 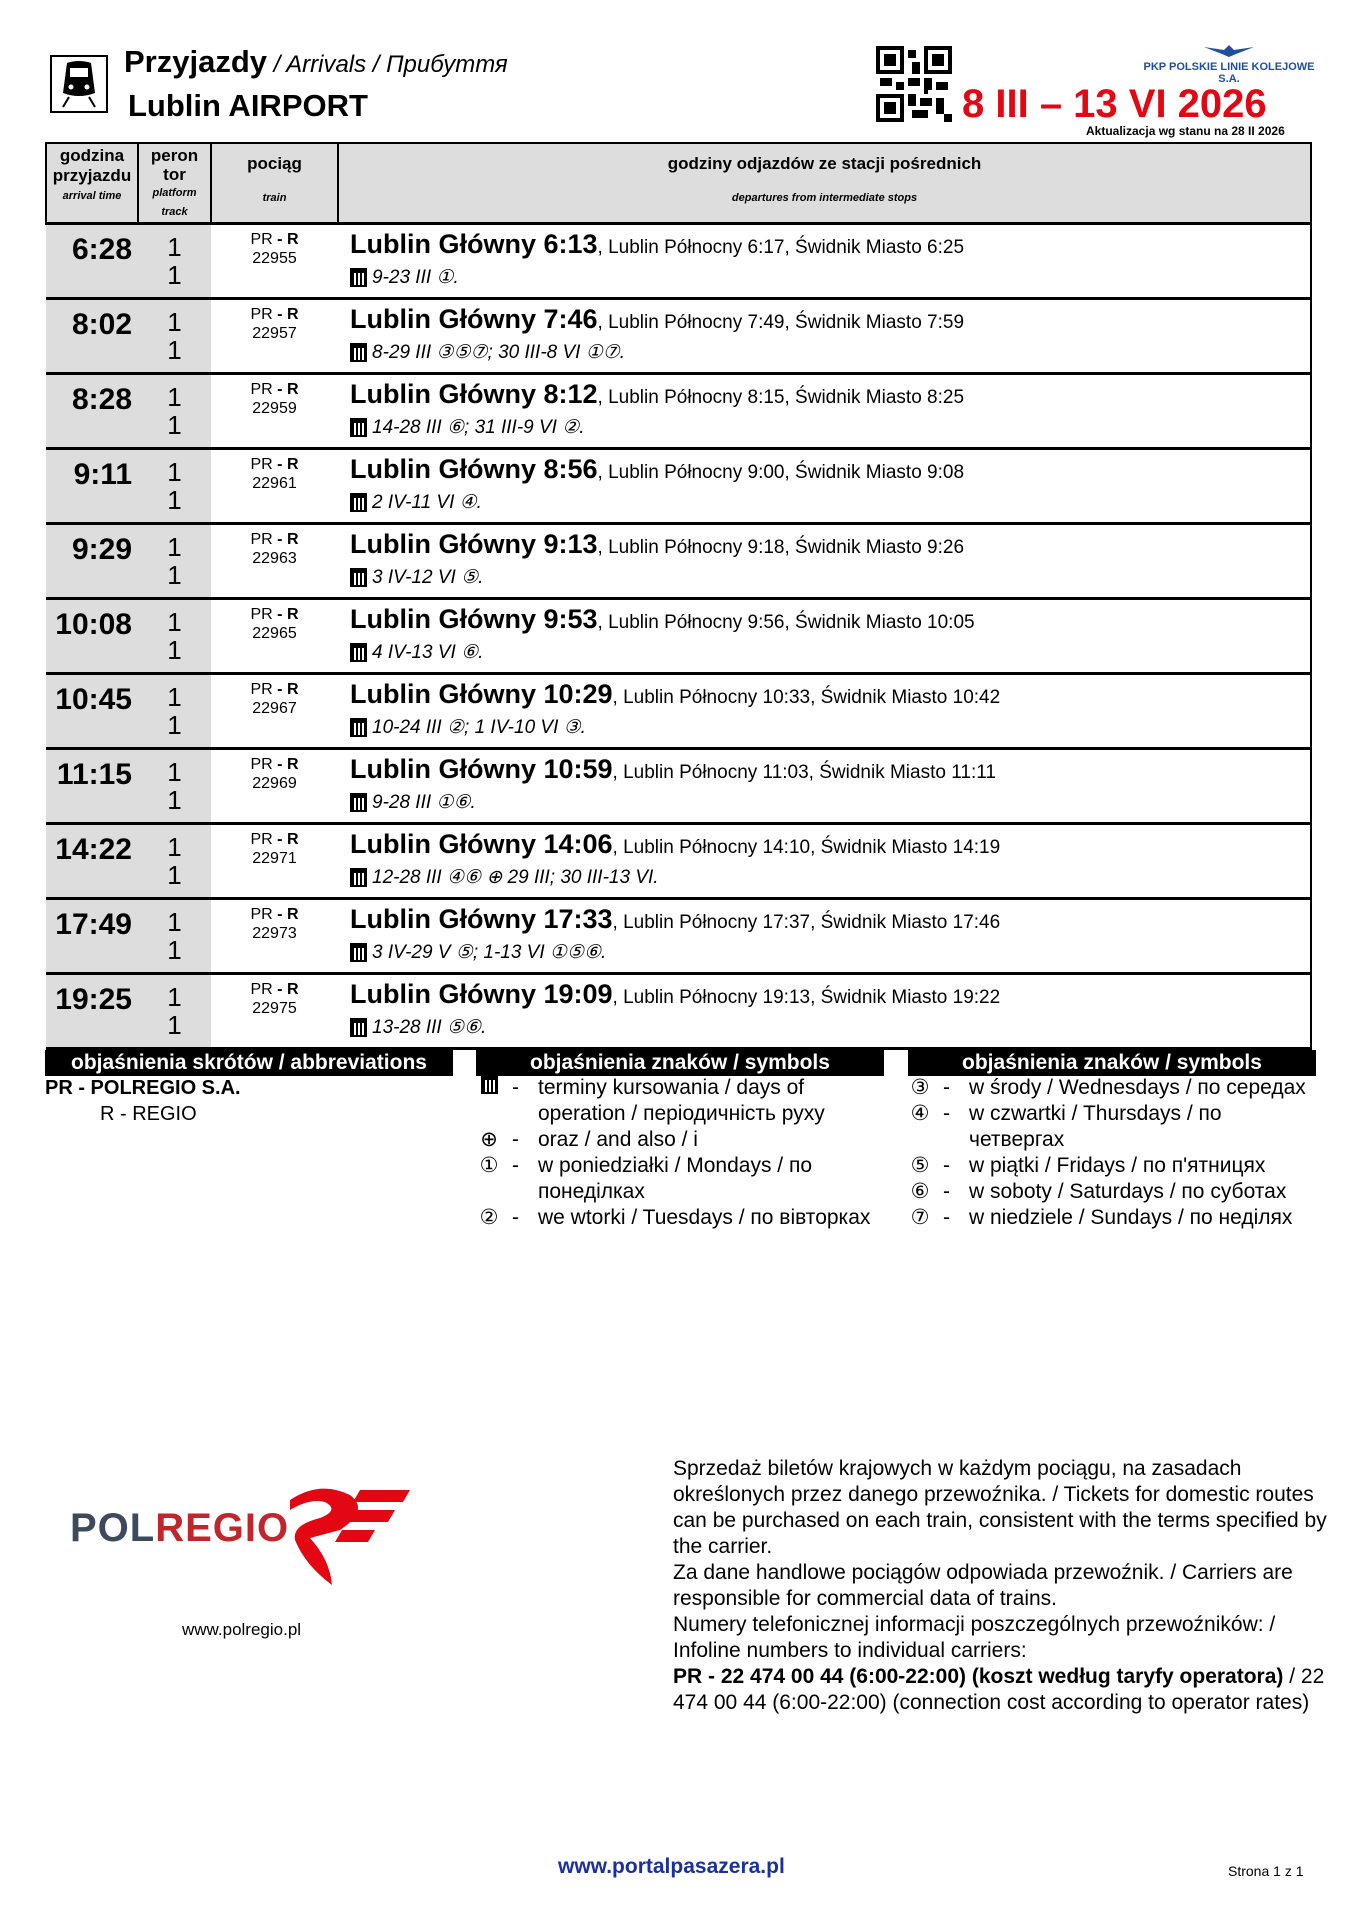 I want to click on arrival-time: 19:25, so click(x=92, y=1011).